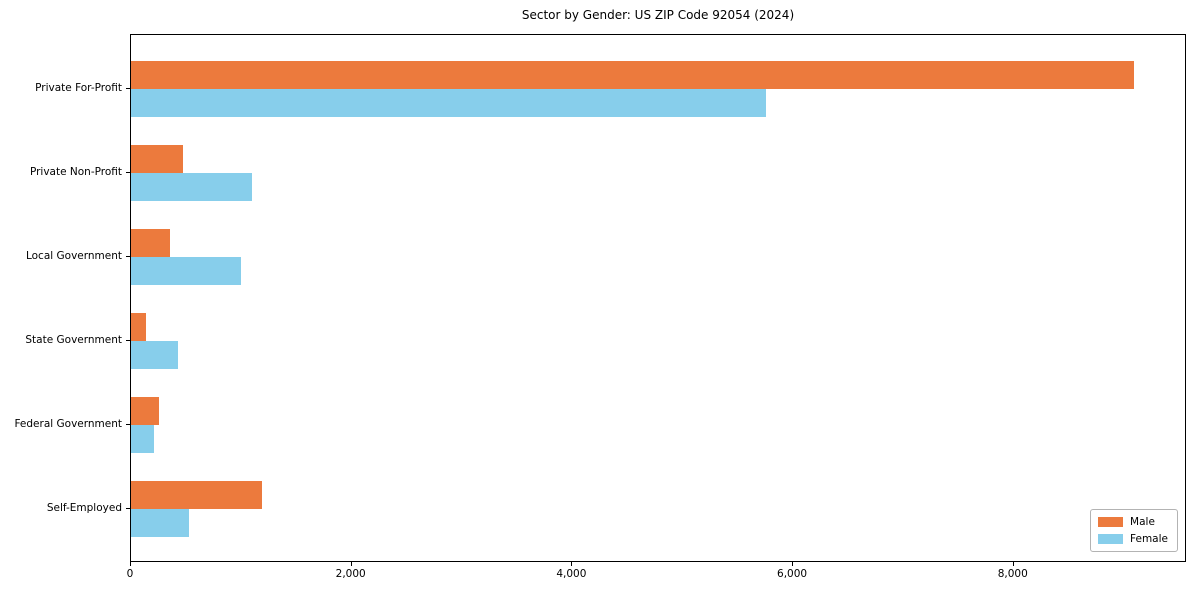  Describe the element at coordinates (1142, 522) in the screenshot. I see `legend-label-male: Male` at that location.